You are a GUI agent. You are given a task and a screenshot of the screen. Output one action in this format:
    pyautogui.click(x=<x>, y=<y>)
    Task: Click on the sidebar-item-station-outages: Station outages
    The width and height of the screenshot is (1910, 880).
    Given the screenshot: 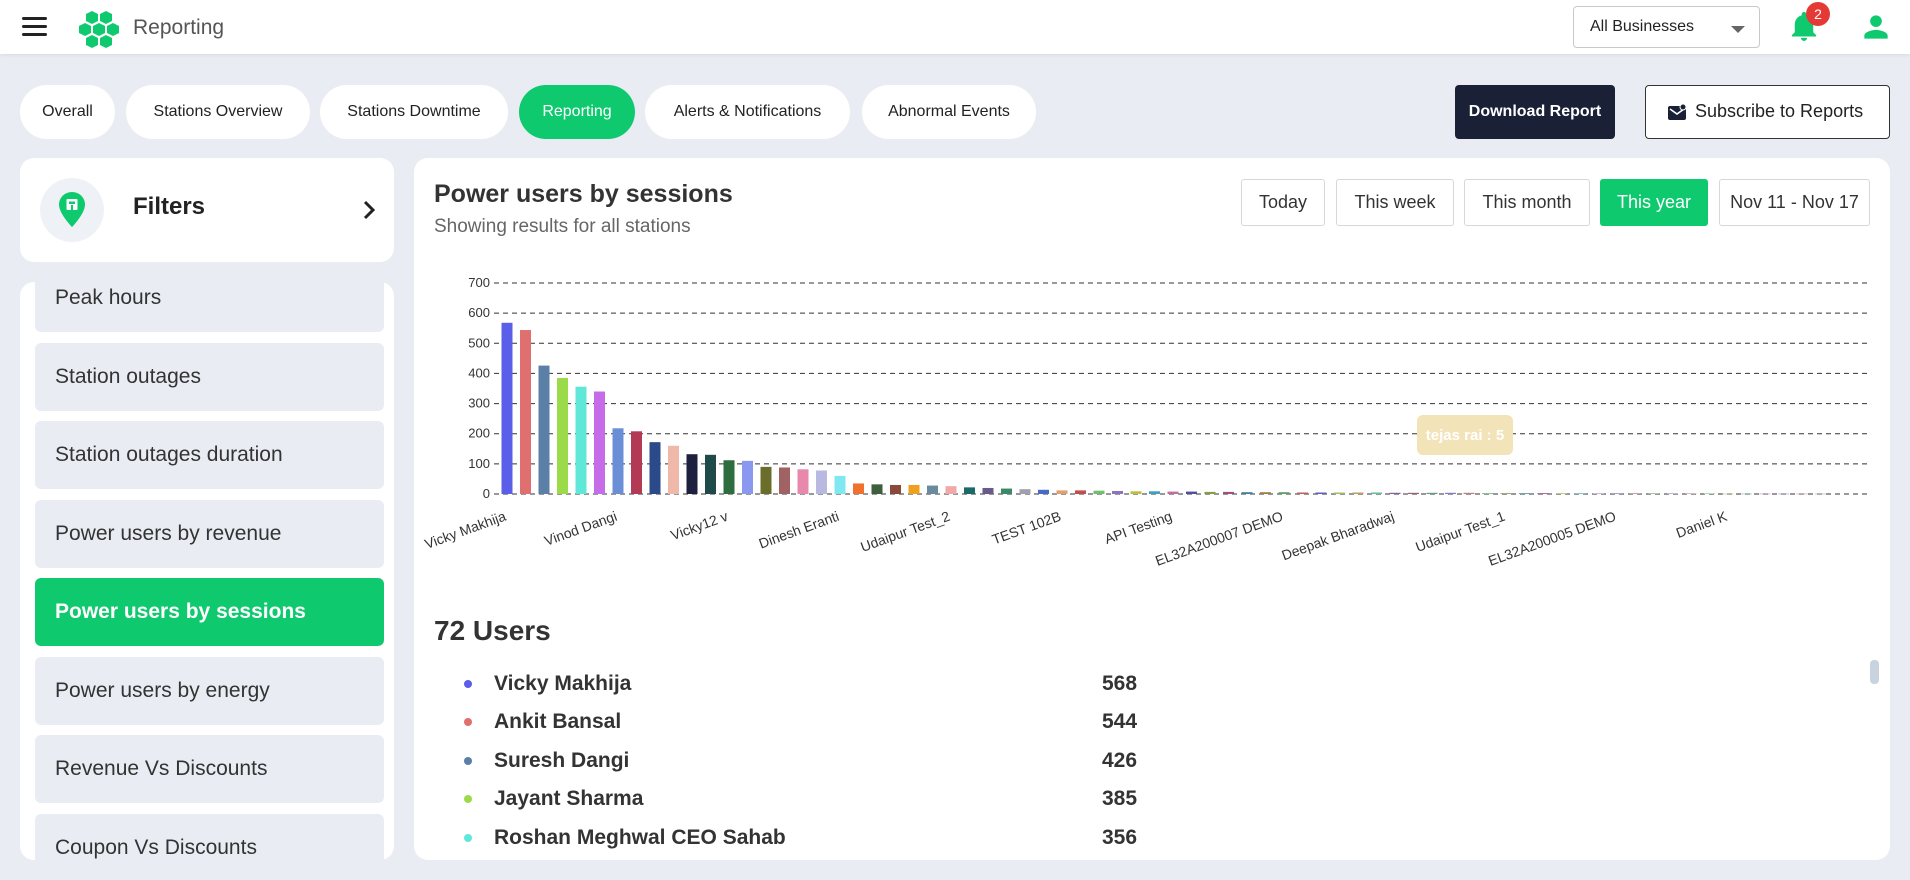 What is the action you would take?
    pyautogui.click(x=209, y=377)
    